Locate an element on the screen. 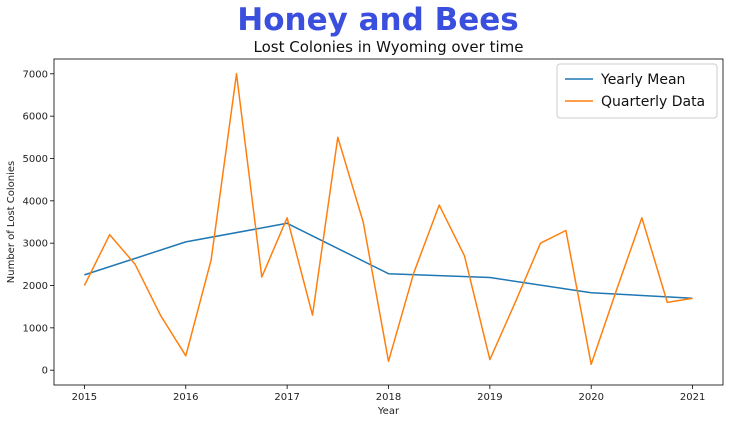 The image size is (730, 423). x-tick-label: 2015 is located at coordinates (84, 397).